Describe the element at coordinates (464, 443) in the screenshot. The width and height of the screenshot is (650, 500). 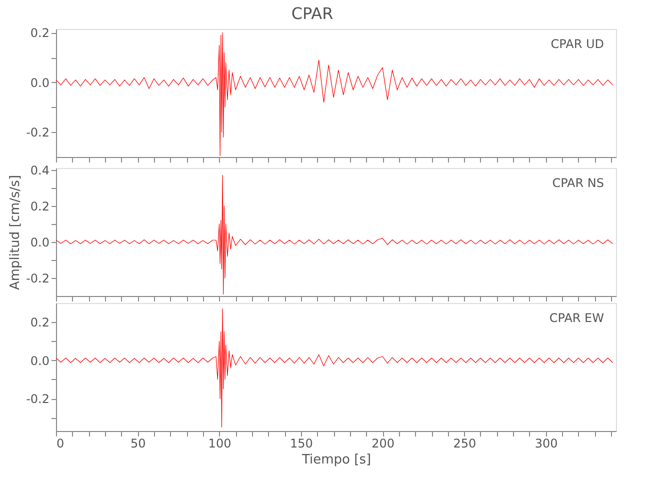
I see `x-tick-label: 250` at that location.